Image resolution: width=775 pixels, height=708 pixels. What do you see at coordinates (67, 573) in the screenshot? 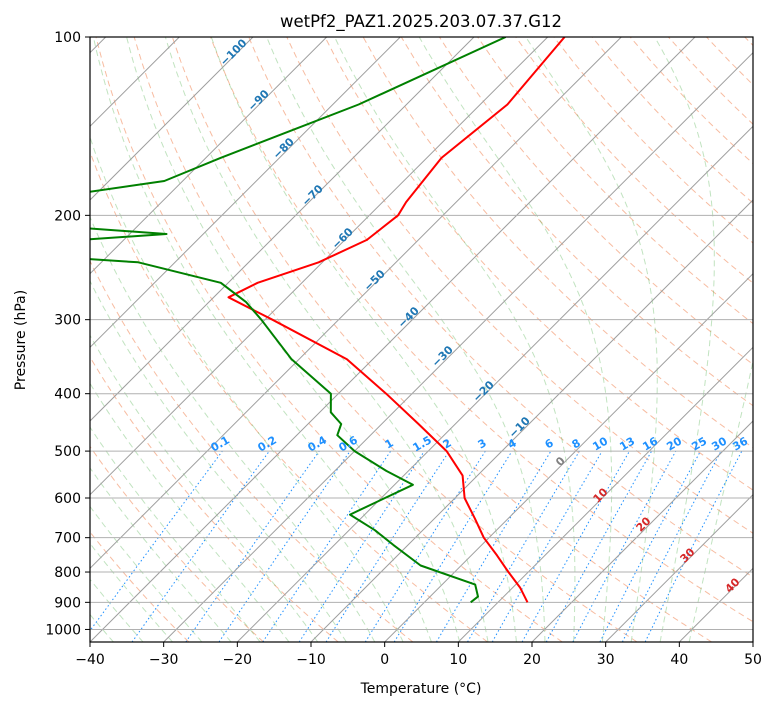
I see `y-tick-label: 800` at bounding box center [67, 573].